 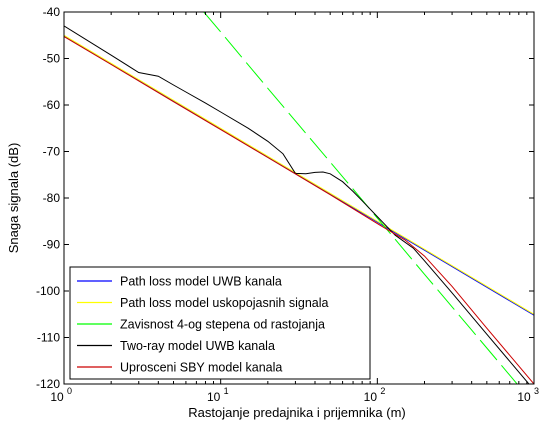 I want to click on y-tick-label: -90, so click(x=52, y=245).